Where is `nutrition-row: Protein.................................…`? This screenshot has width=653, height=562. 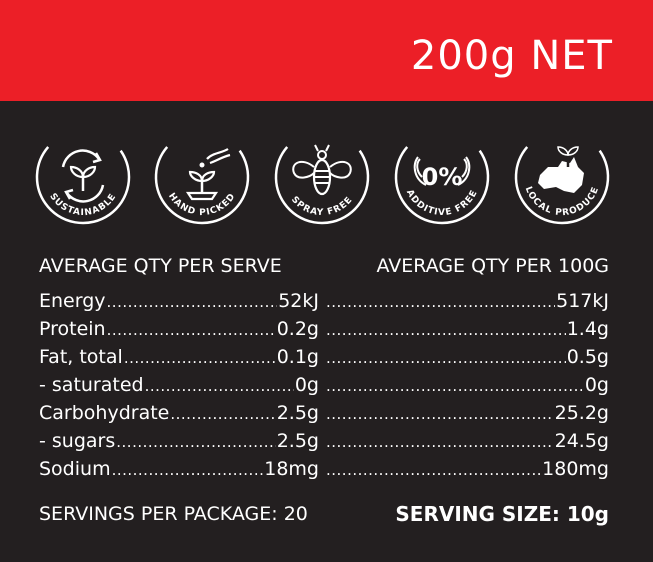 nutrition-row: Protein.................................… is located at coordinates (324, 329).